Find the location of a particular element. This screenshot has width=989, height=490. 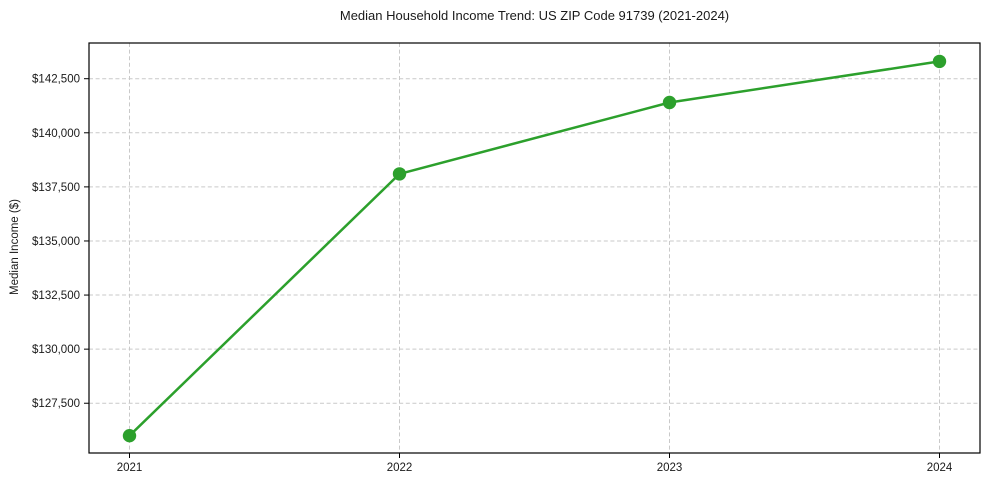

x-tick-label: 2024 is located at coordinates (940, 468).